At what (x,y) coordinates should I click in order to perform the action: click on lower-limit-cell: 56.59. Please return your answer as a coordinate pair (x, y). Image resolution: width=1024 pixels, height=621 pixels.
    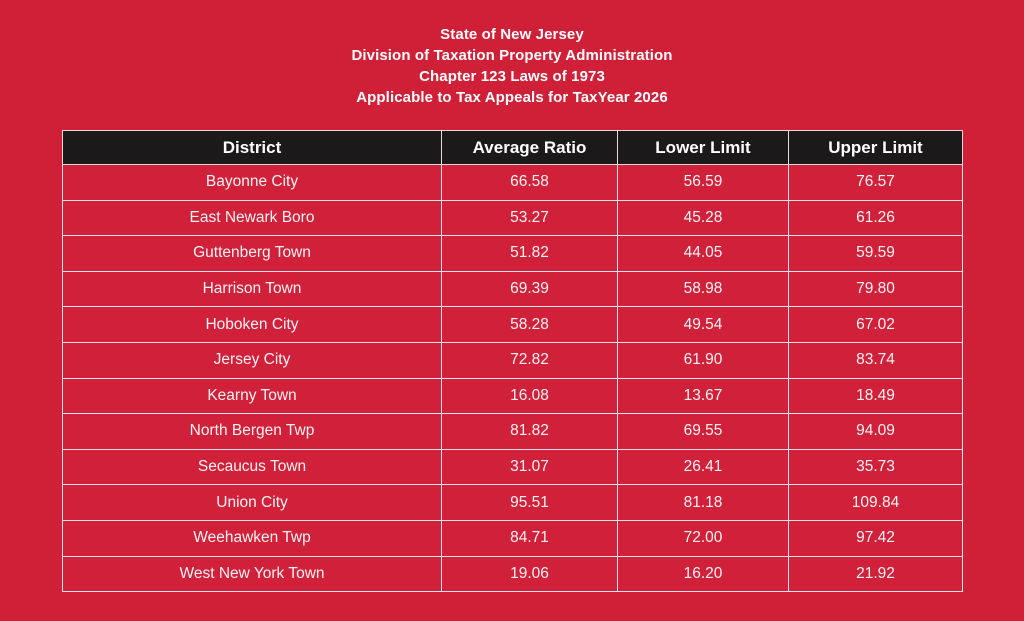
    Looking at the image, I should click on (703, 182).